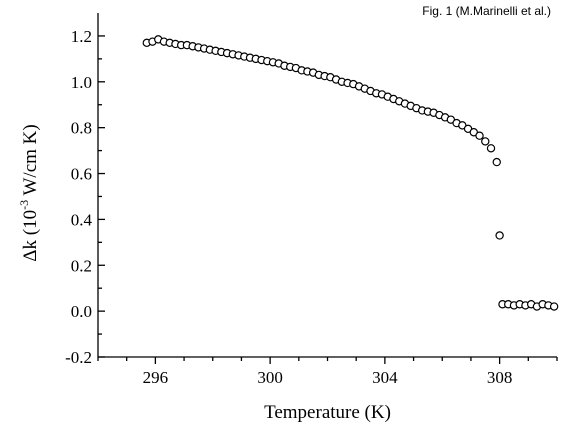  Describe the element at coordinates (486, 11) in the screenshot. I see `figure-caption: Fig. 1 (M.Marinelli et al.)` at that location.